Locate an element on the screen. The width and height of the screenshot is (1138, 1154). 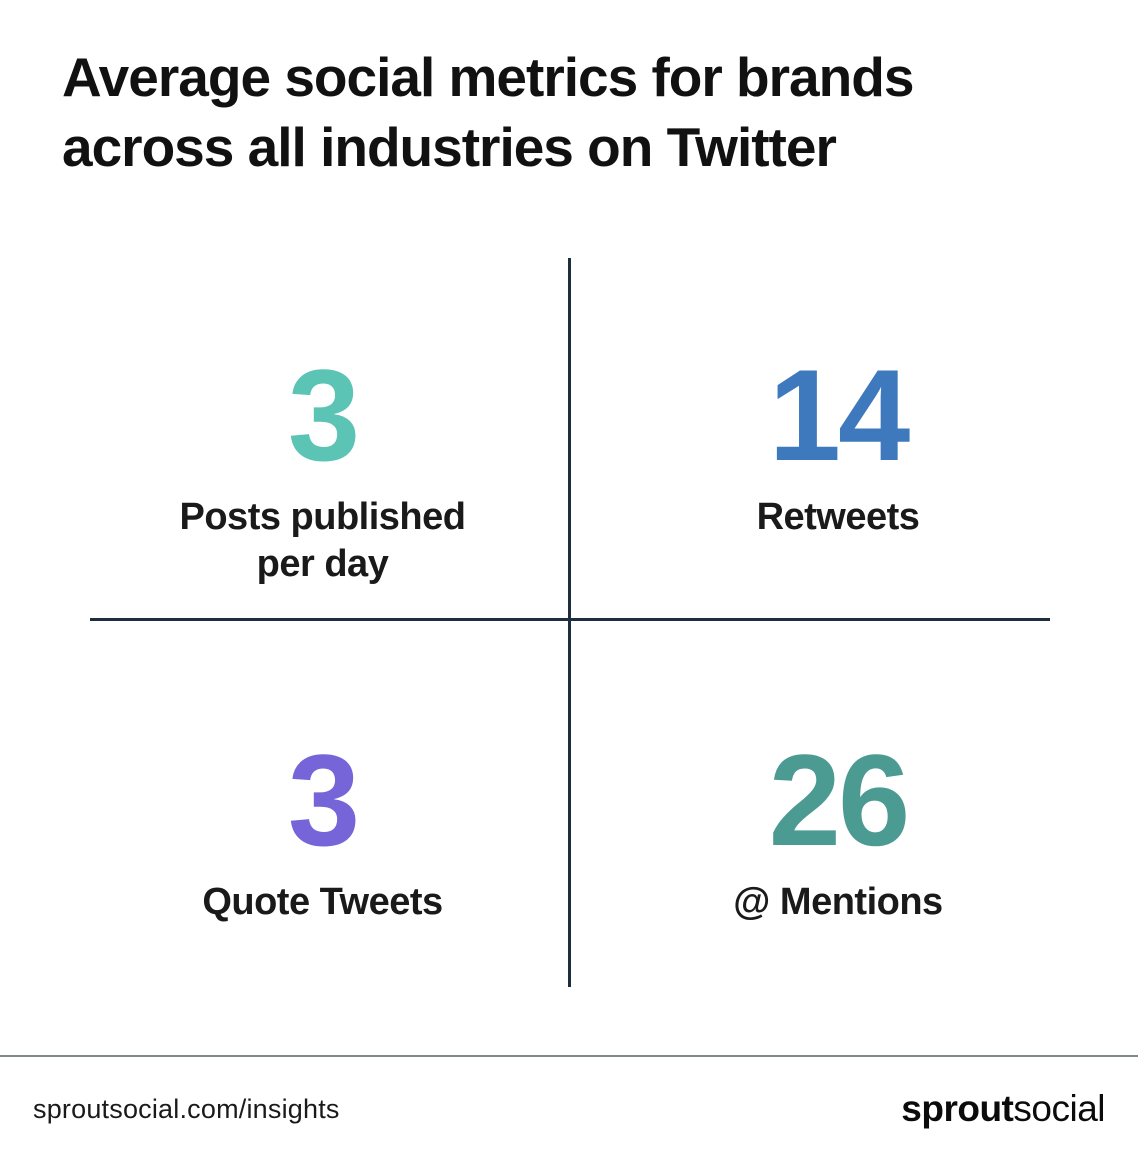
metric-label-line: @ Mentions is located at coordinates (838, 902).